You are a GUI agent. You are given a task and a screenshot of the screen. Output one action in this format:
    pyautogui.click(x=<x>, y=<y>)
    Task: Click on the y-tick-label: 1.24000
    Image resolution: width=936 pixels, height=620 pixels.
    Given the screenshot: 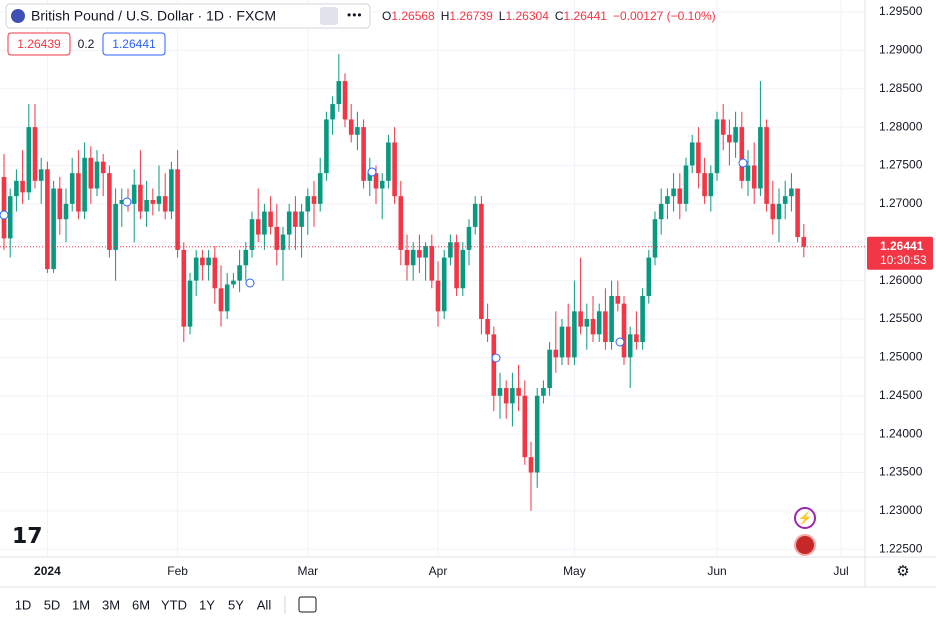 What is the action you would take?
    pyautogui.click(x=901, y=433)
    